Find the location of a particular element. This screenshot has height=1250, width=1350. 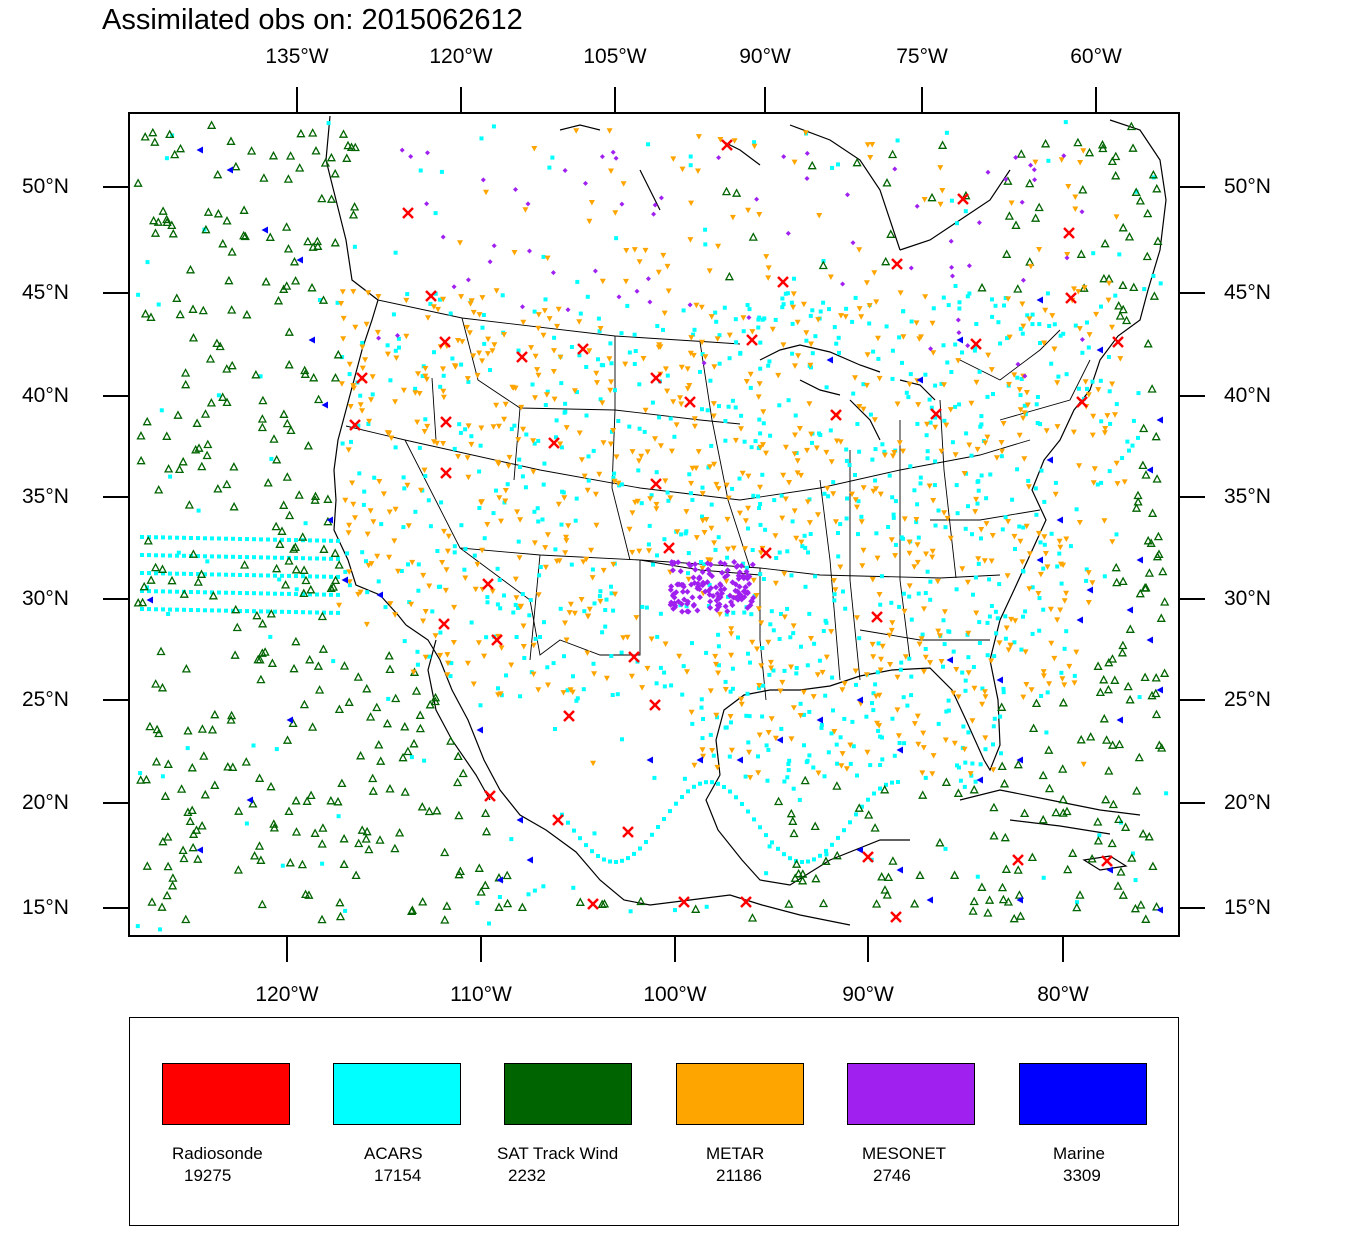

legend-label-mesonet: MESONET is located at coordinates (904, 1153).